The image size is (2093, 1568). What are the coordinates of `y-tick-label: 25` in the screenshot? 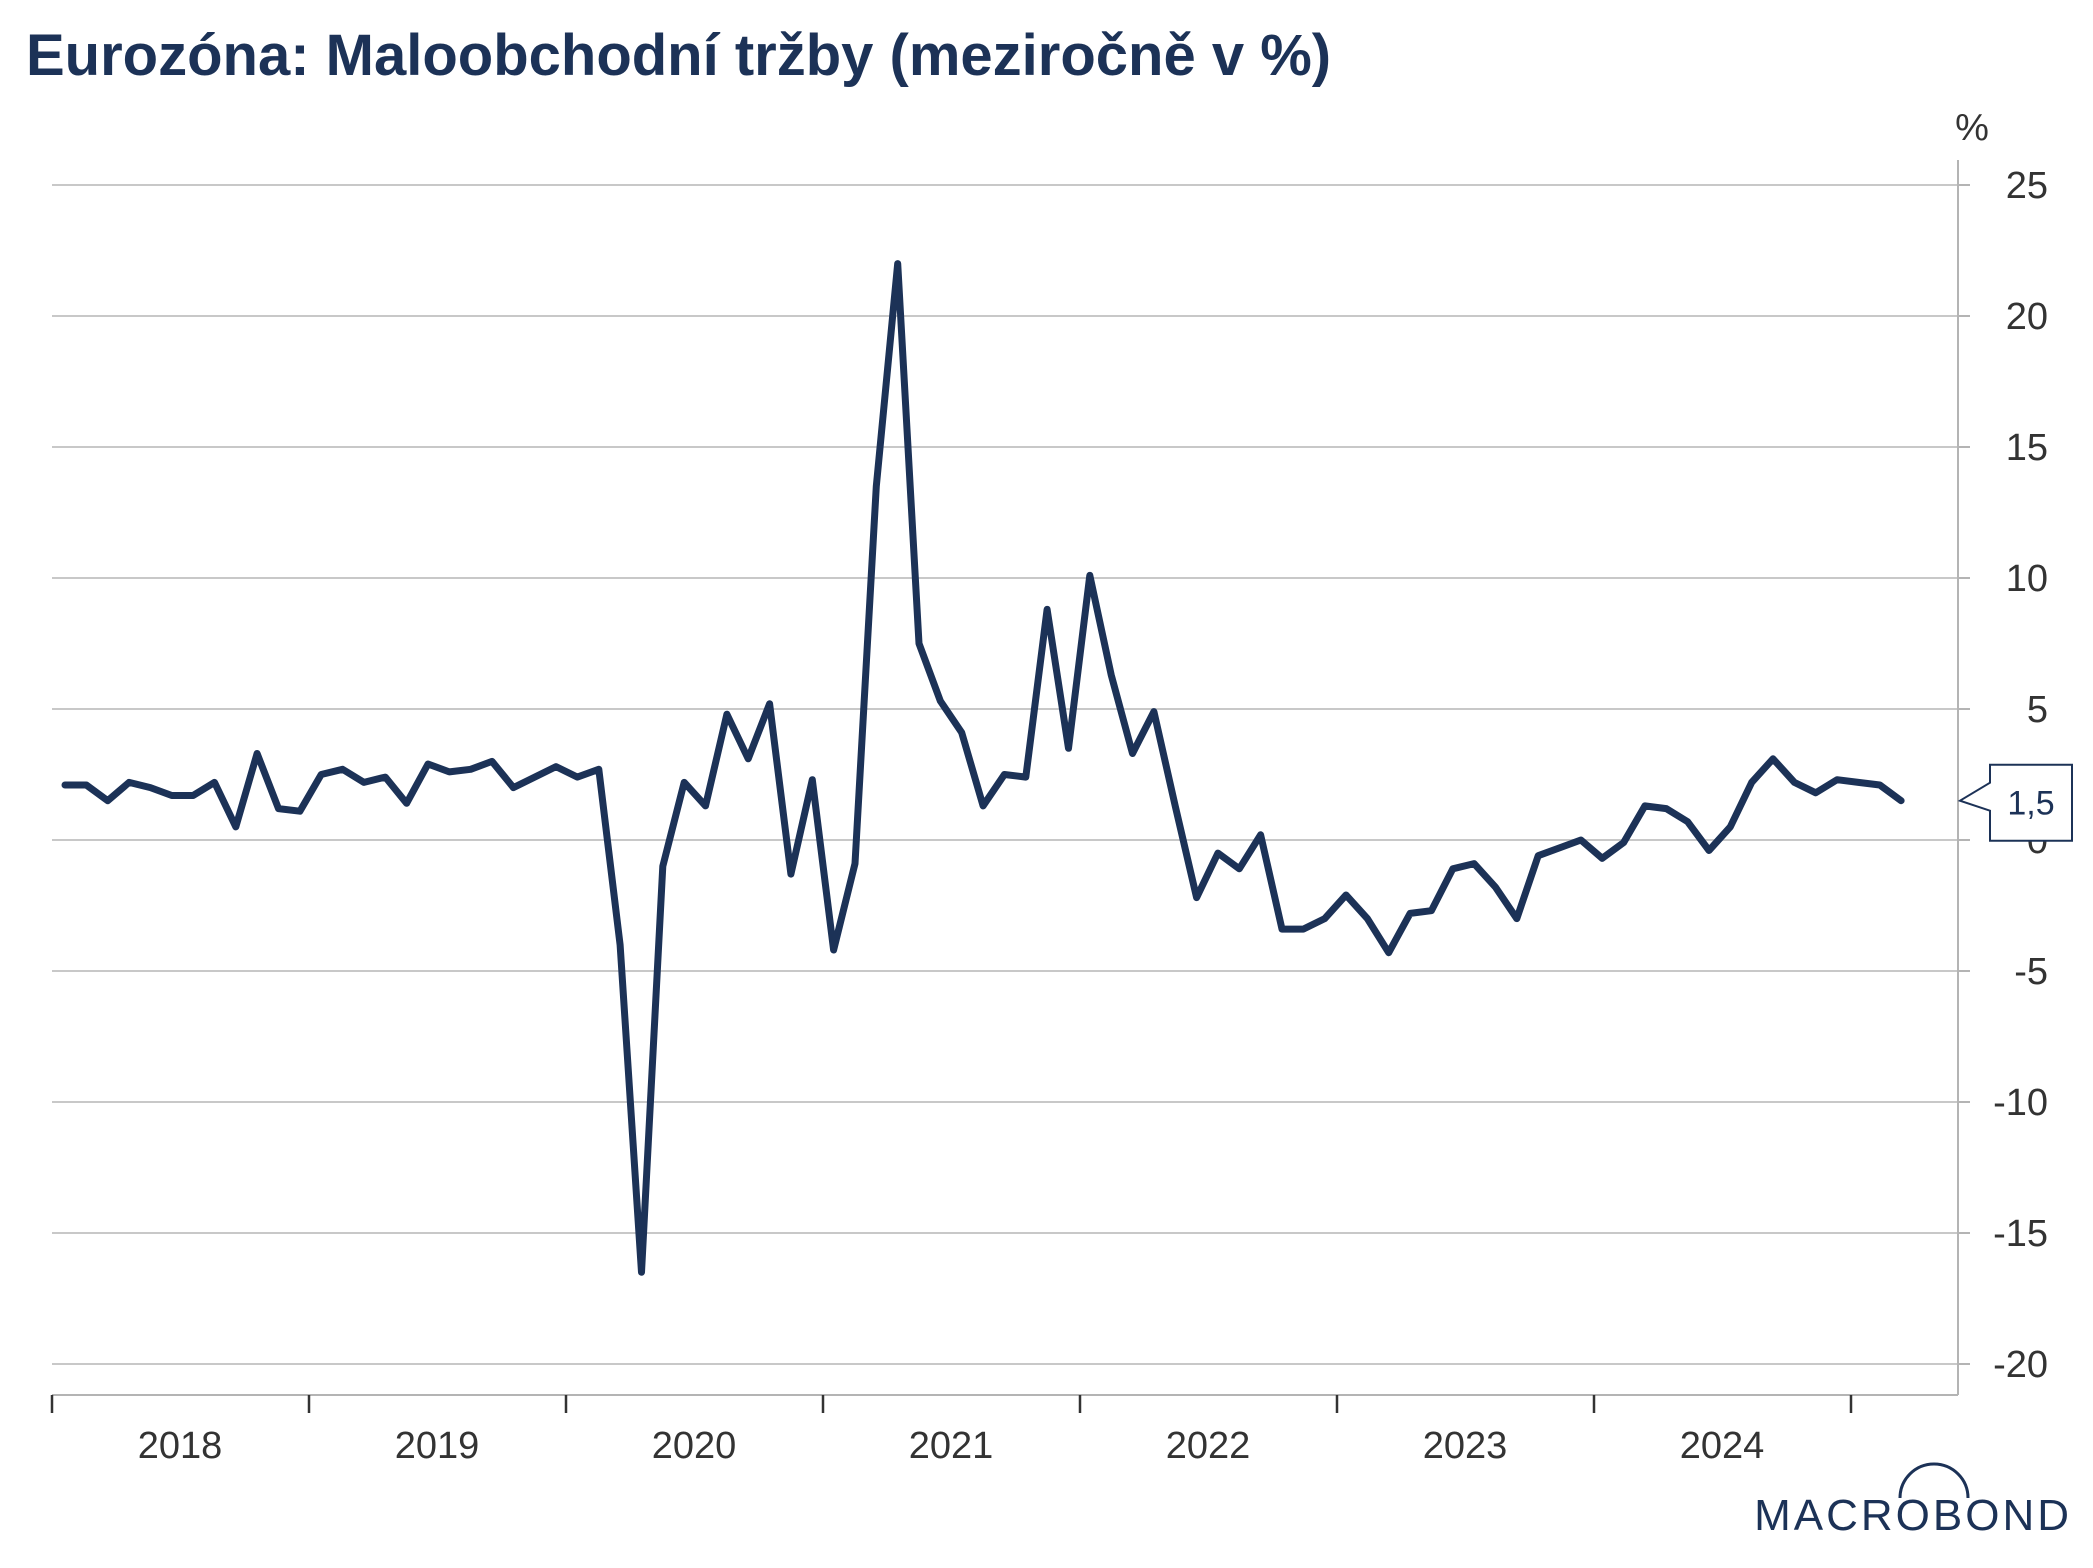 It's located at (2027, 186).